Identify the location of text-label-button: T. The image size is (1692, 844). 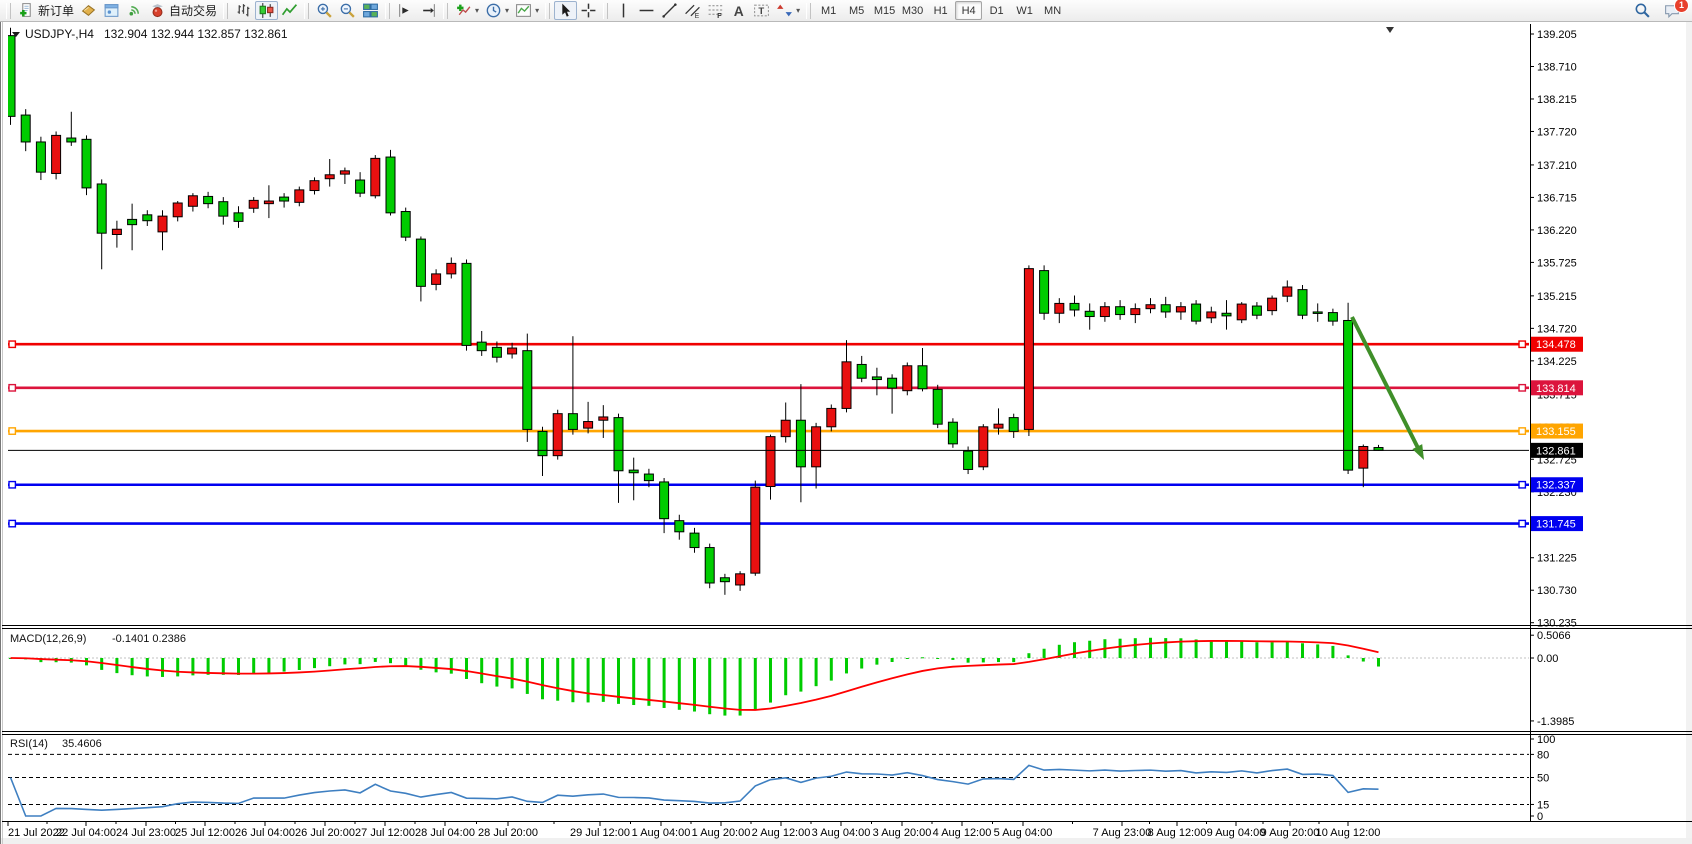
(761, 10).